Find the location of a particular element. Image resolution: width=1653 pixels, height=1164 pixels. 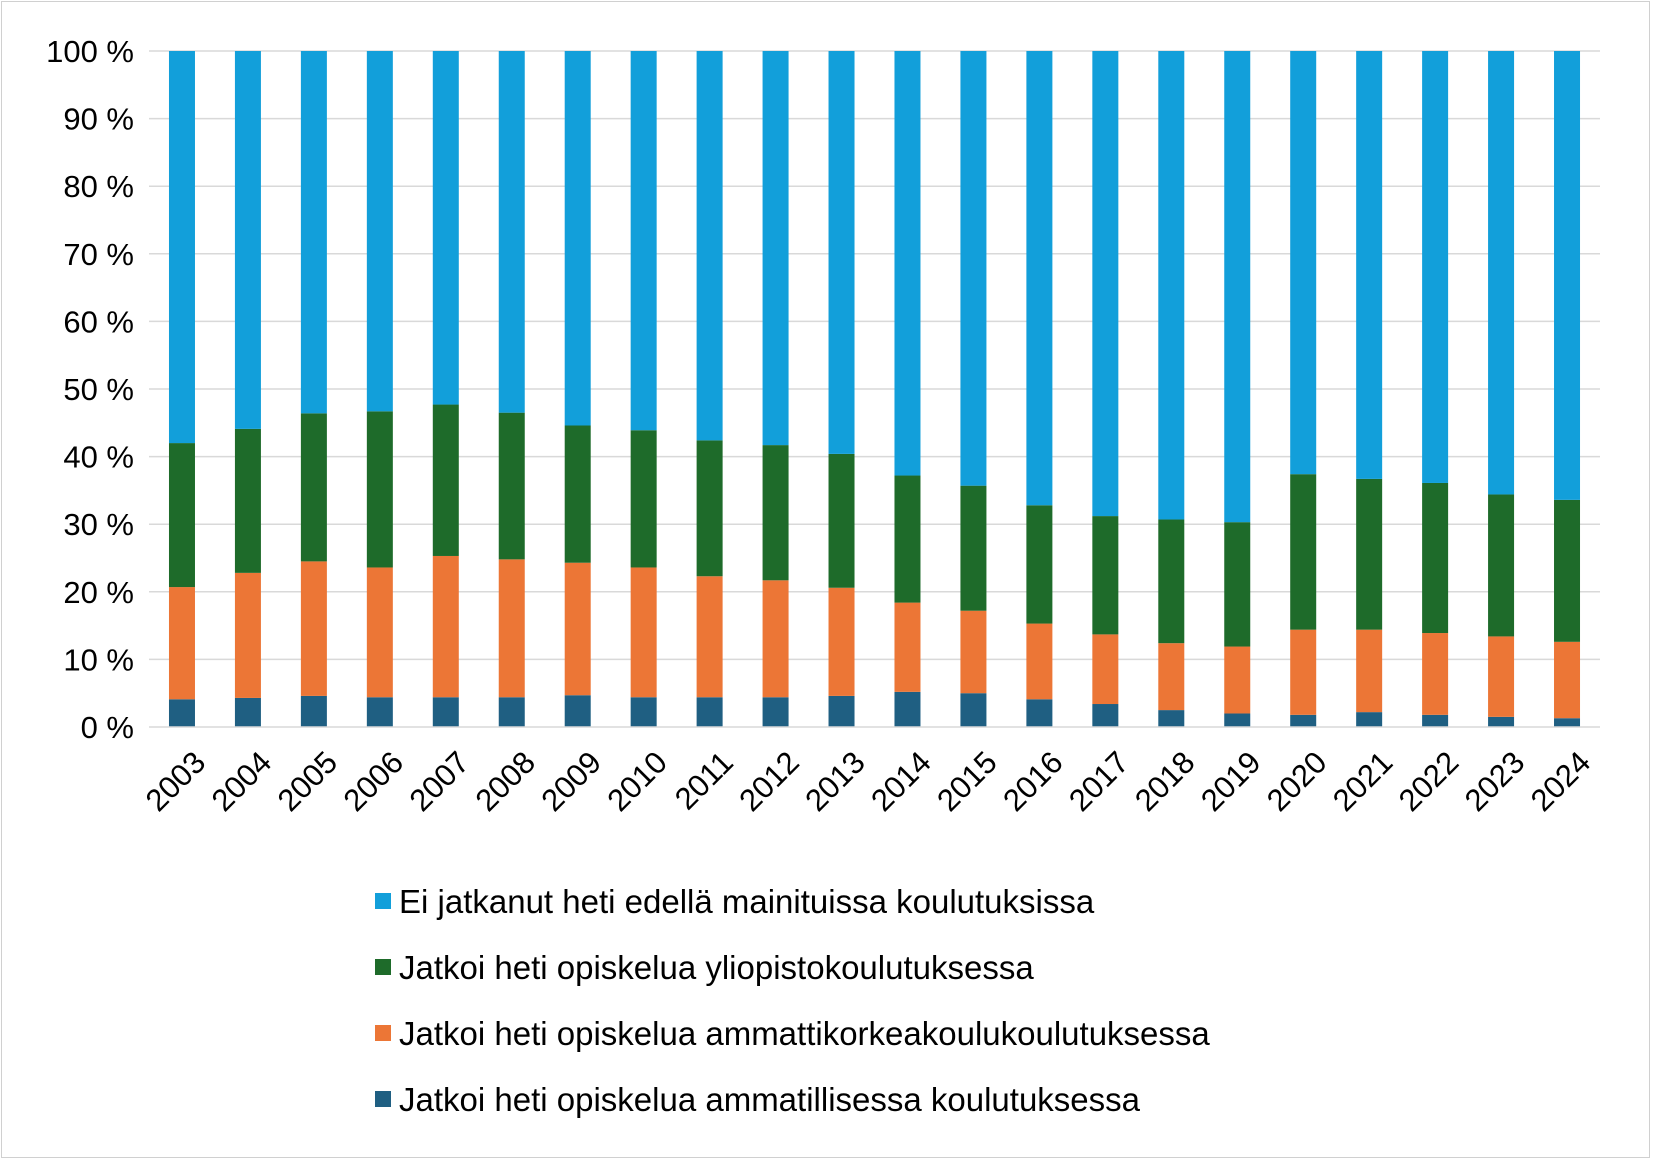

x-tick-label: 2017 is located at coordinates (1099, 782).